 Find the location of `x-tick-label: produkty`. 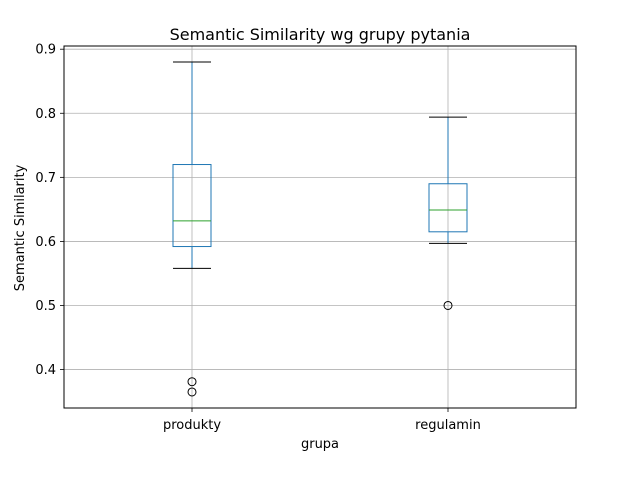

x-tick-label: produkty is located at coordinates (192, 425).